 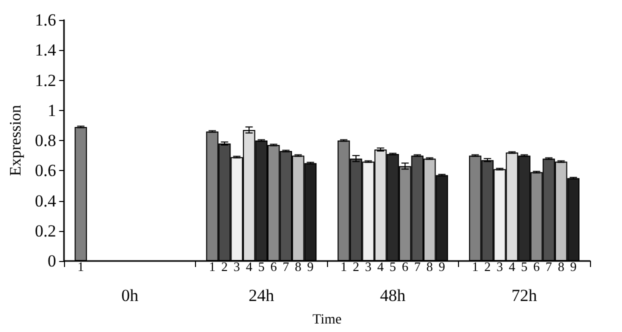 What do you see at coordinates (16, 140) in the screenshot?
I see `y-axis-title: Expression` at bounding box center [16, 140].